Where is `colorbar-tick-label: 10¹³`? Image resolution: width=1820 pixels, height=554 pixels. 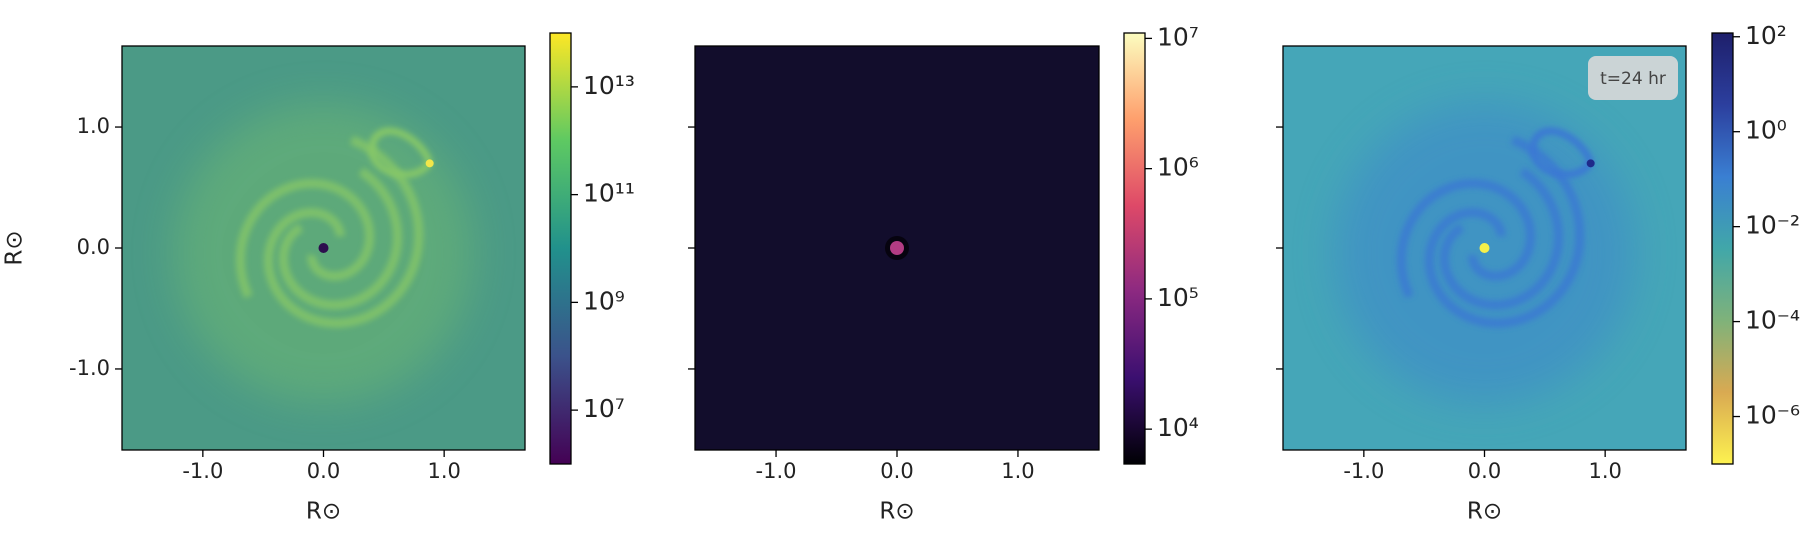
colorbar-tick-label: 10¹³ is located at coordinates (609, 85).